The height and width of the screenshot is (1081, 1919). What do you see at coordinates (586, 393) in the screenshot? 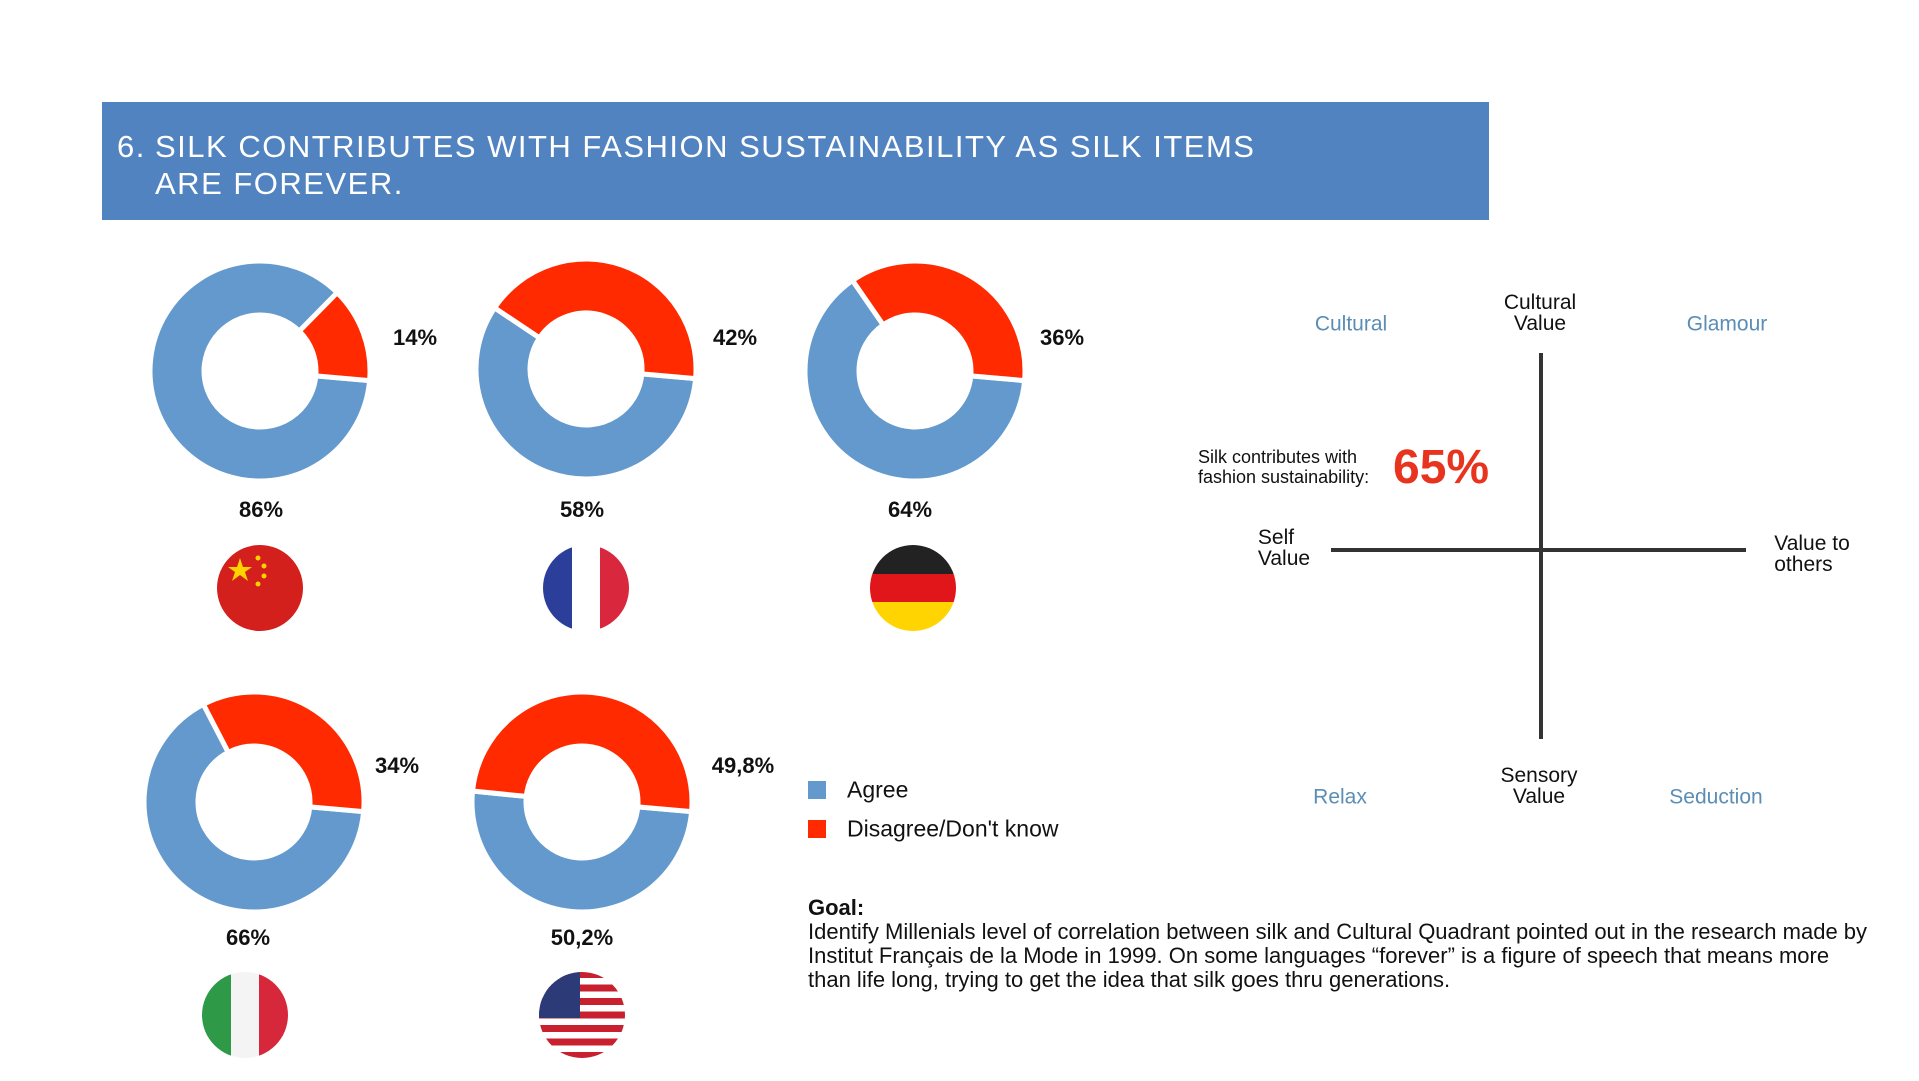
I see `france-agree-slice` at bounding box center [586, 393].